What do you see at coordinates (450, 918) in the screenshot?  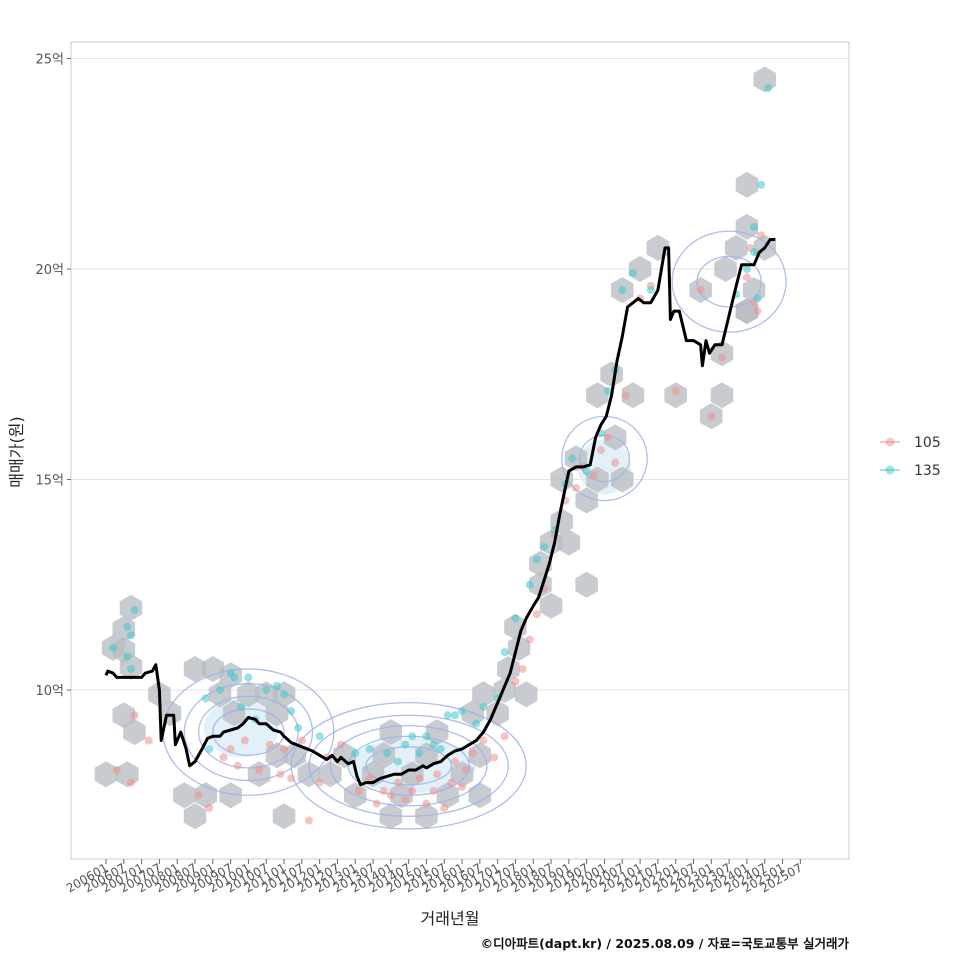 I see `x-axis-title: 거래년월` at bounding box center [450, 918].